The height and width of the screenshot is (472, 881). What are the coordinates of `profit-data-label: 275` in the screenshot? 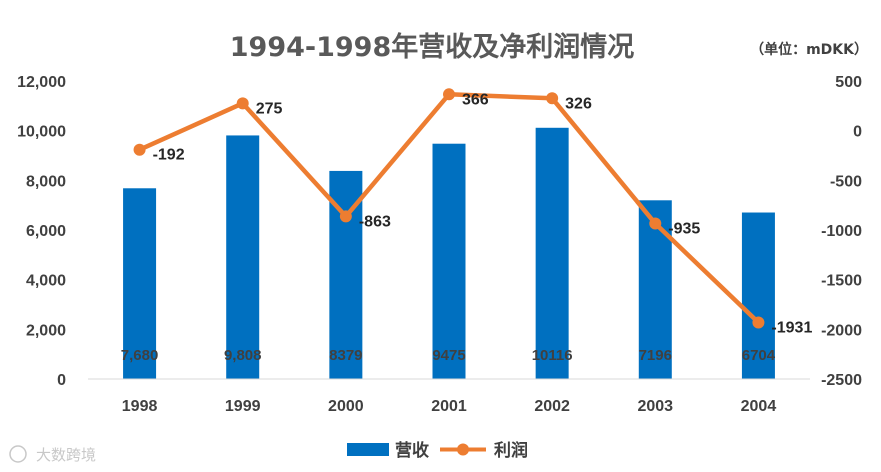 It's located at (269, 108).